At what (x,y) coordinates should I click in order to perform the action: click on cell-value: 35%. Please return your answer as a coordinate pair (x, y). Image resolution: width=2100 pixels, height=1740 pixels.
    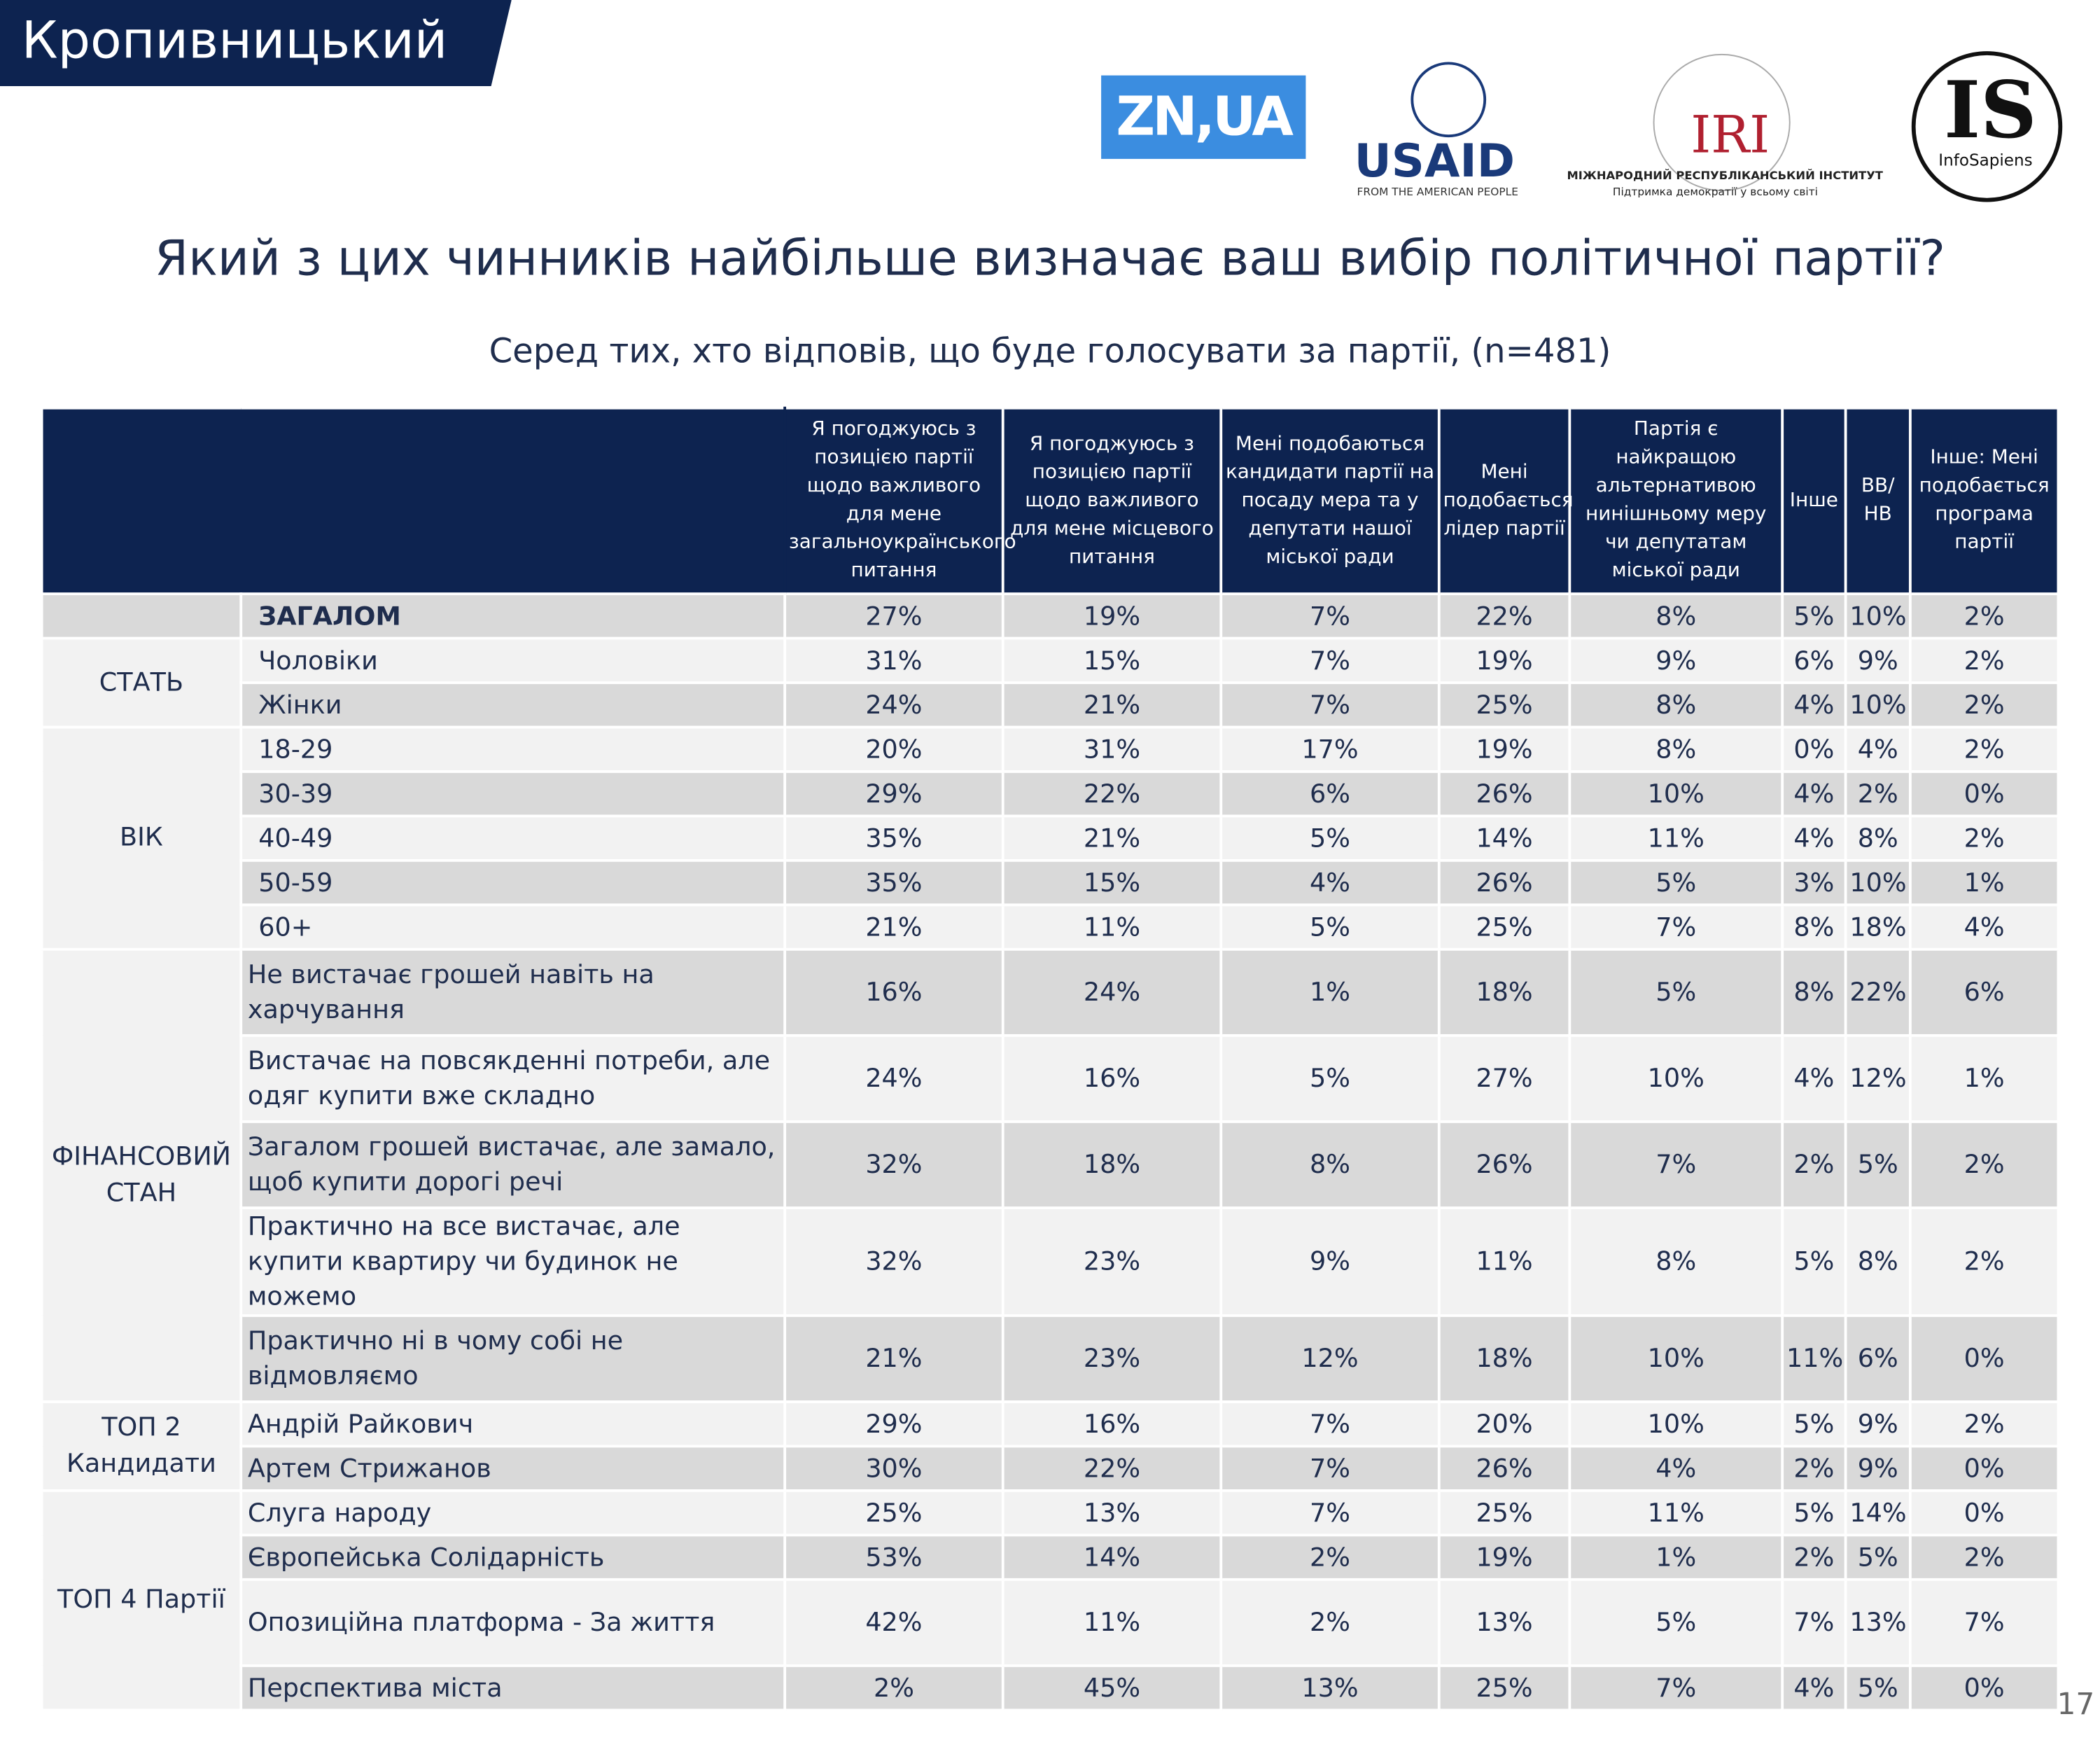
    Looking at the image, I should click on (893, 838).